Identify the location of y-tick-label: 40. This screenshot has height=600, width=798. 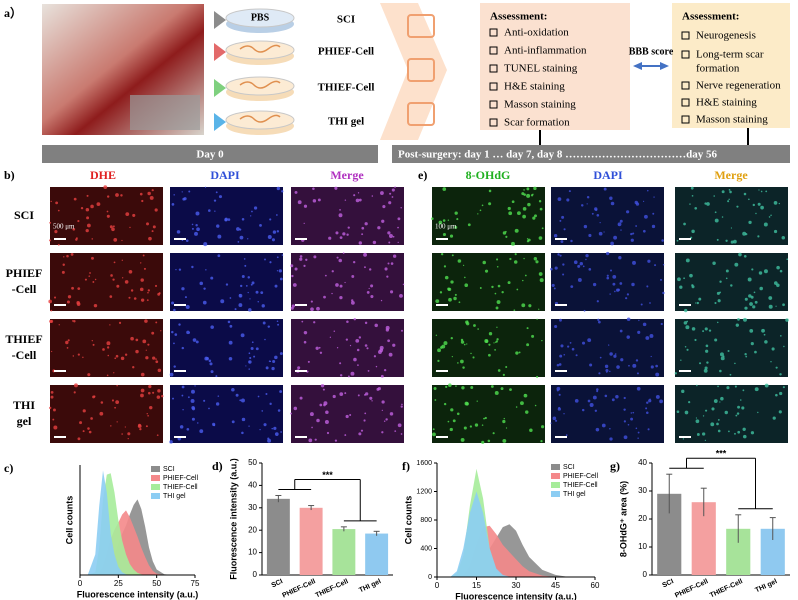
(642, 462).